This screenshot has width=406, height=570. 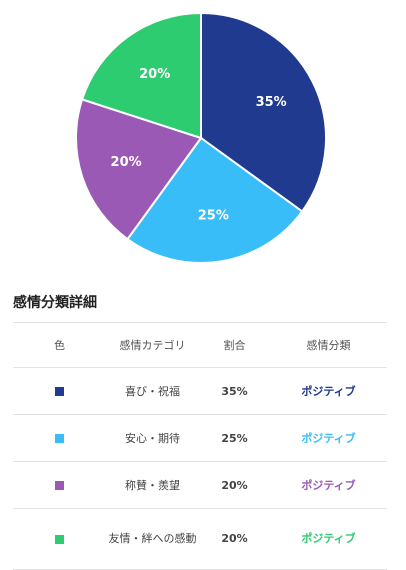 I want to click on header-category: 感情カテゴリ, so click(x=152, y=345).